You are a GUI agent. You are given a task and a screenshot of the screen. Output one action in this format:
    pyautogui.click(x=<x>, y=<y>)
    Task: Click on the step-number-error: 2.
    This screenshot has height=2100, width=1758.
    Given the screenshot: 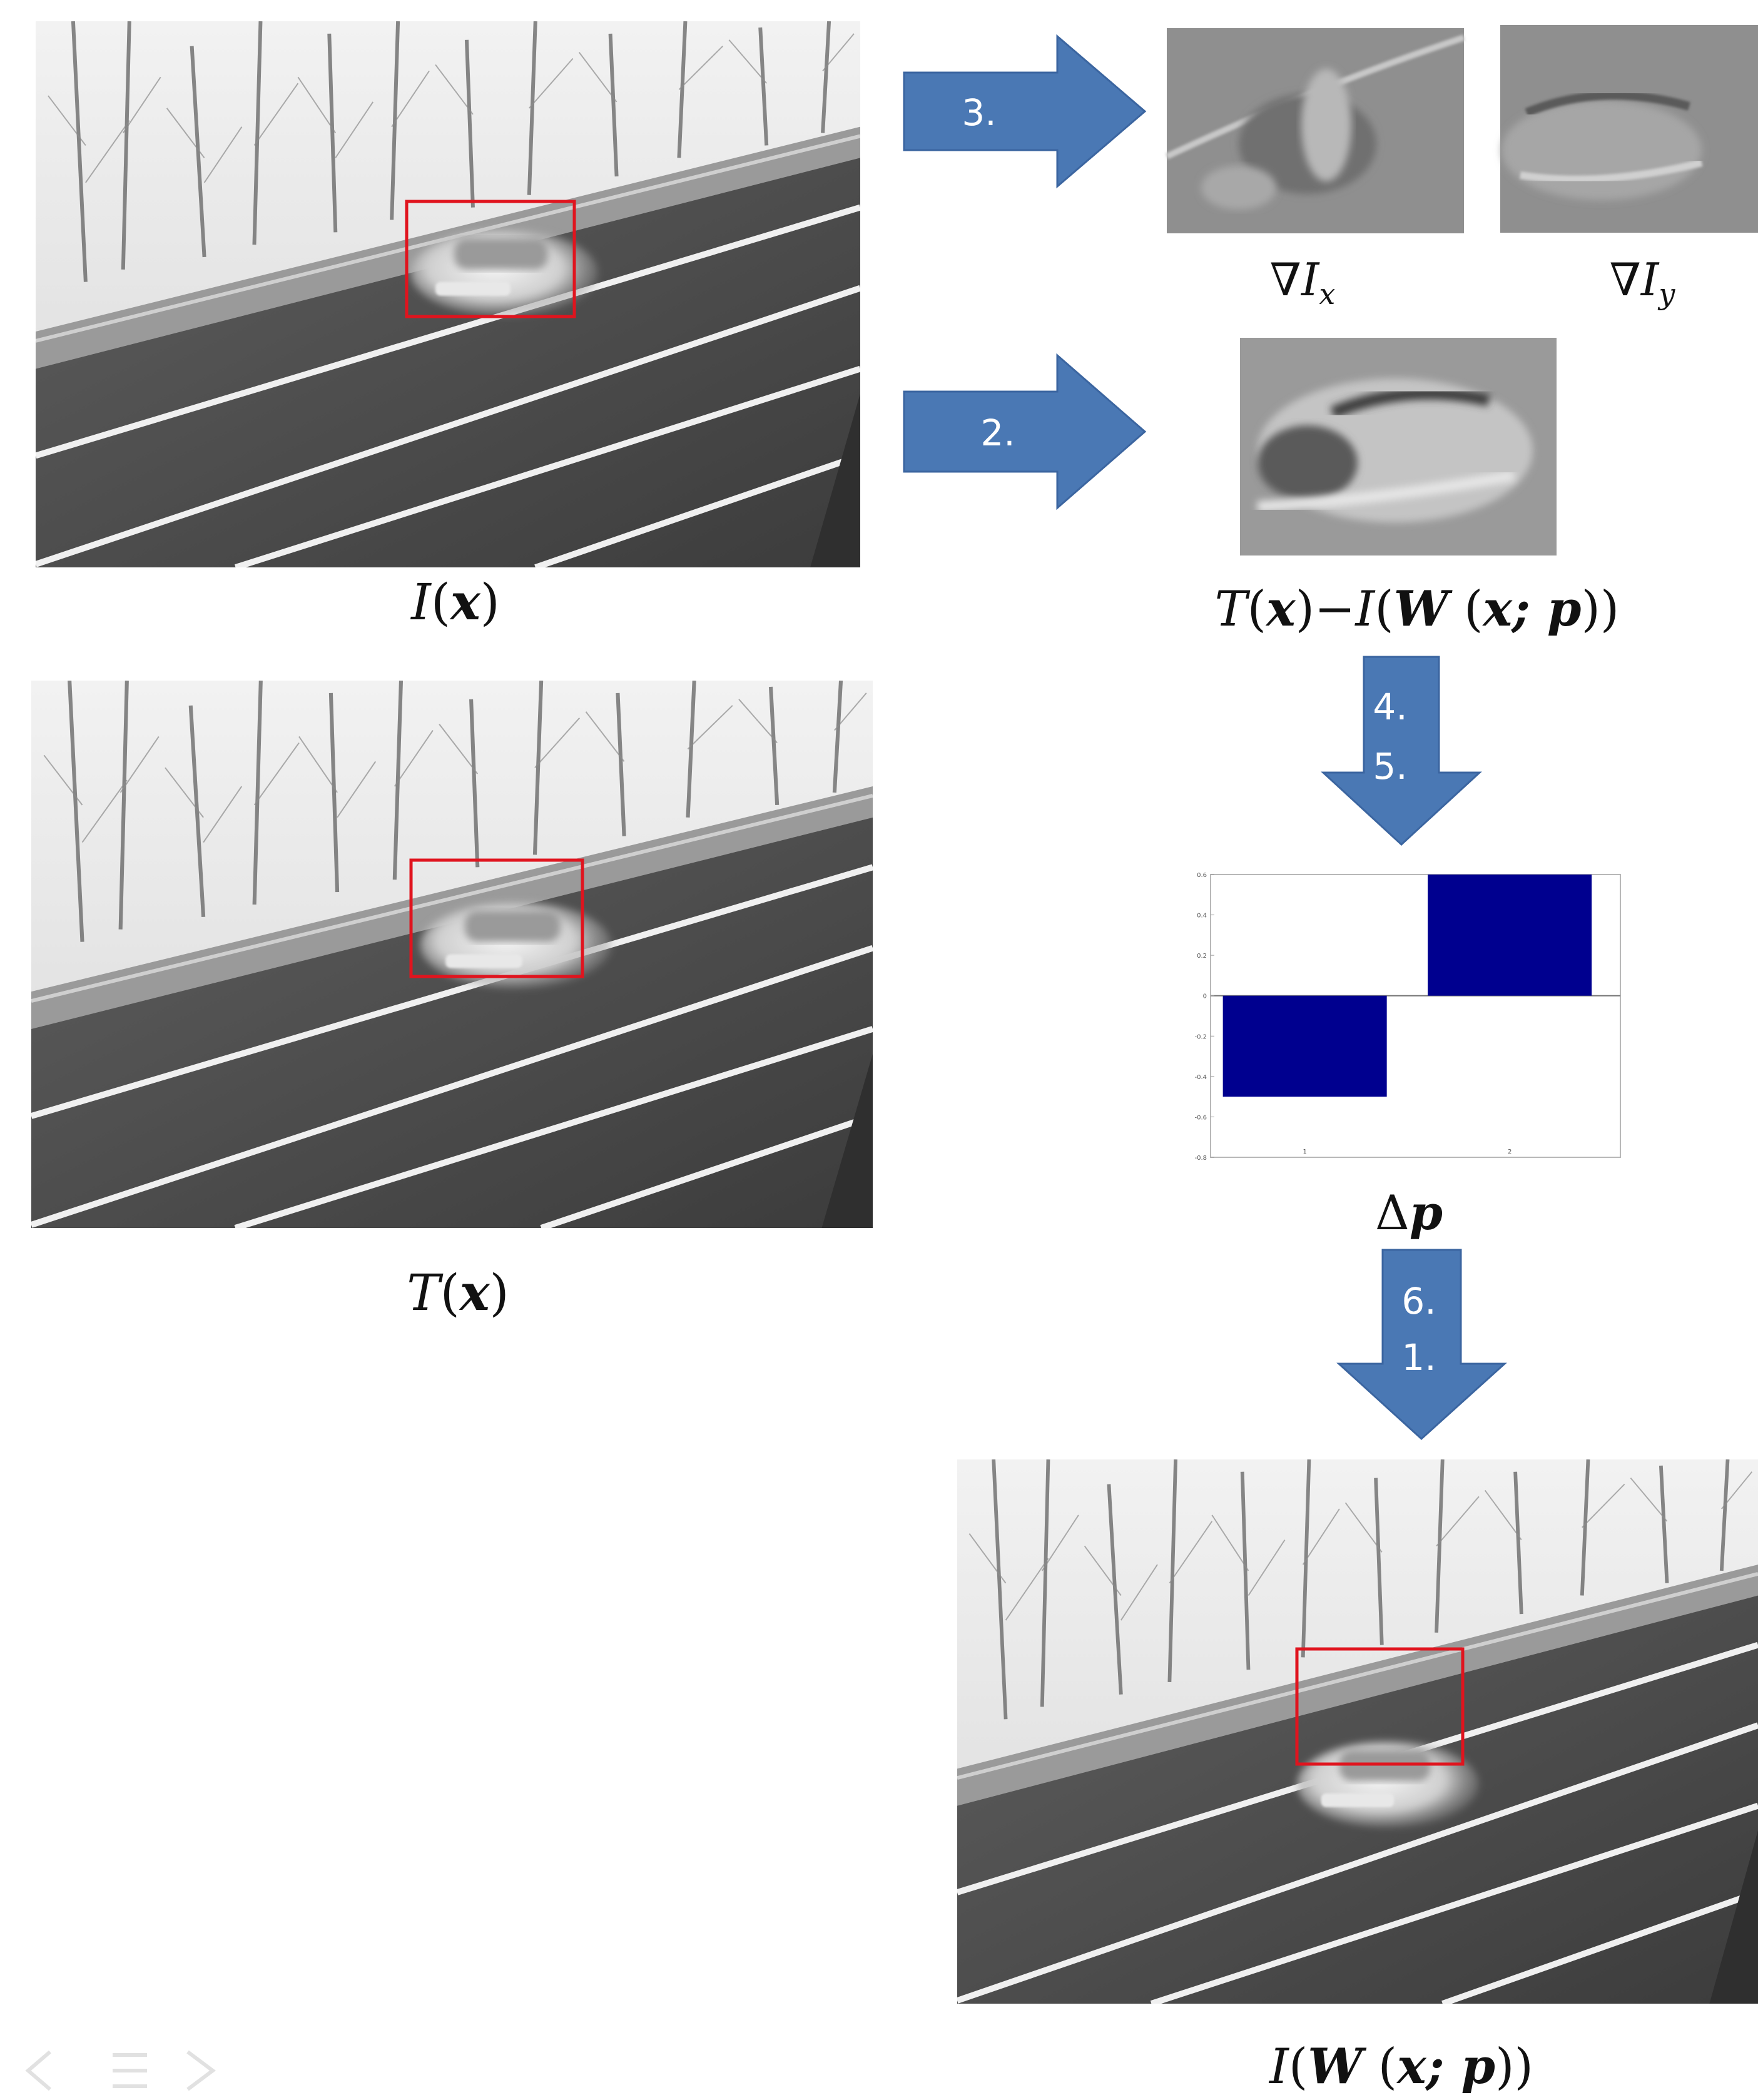 What is the action you would take?
    pyautogui.click(x=997, y=433)
    